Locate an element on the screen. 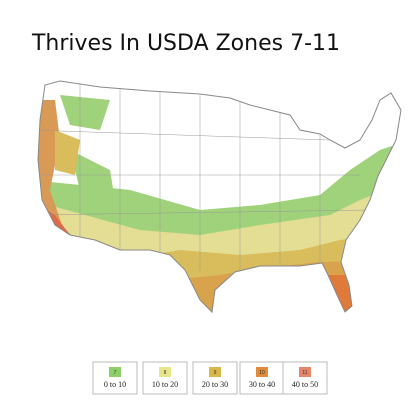 The height and width of the screenshot is (416, 416). legend-zone: 7 is located at coordinates (115, 373).